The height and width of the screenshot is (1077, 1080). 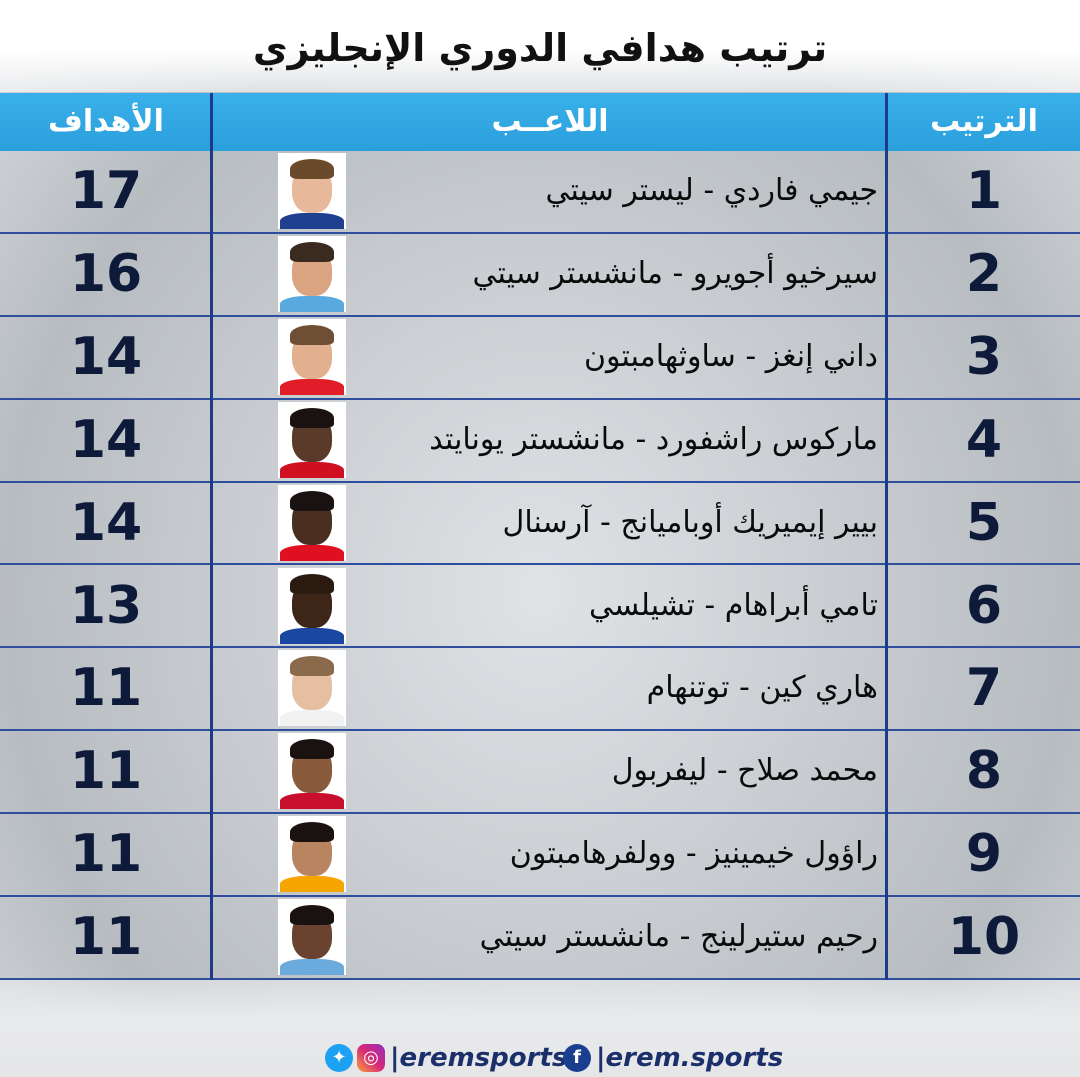 What do you see at coordinates (550, 121) in the screenshot?
I see `header-player: اللاعــب` at bounding box center [550, 121].